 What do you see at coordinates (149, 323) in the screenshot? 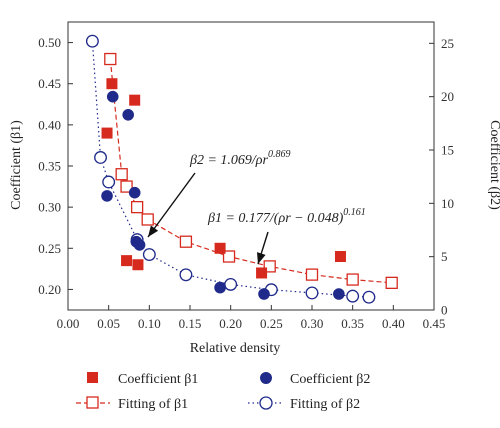
I see `x-tick-label: 0.10` at bounding box center [149, 323].